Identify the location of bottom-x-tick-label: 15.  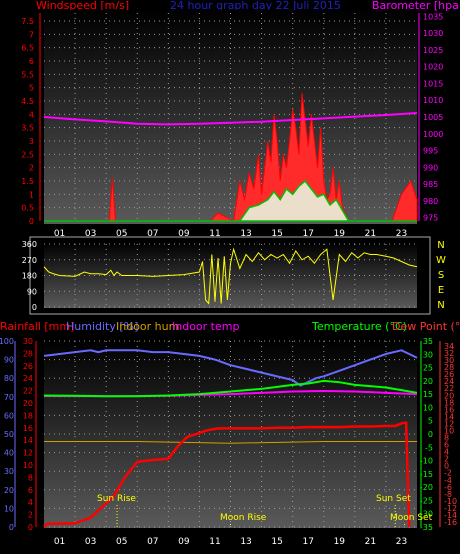
(276, 542).